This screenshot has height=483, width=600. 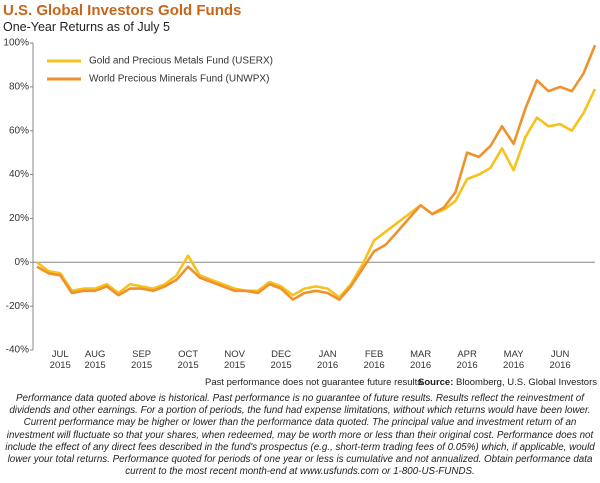 I want to click on x-tick-label: OCT 2015, so click(x=188, y=360).